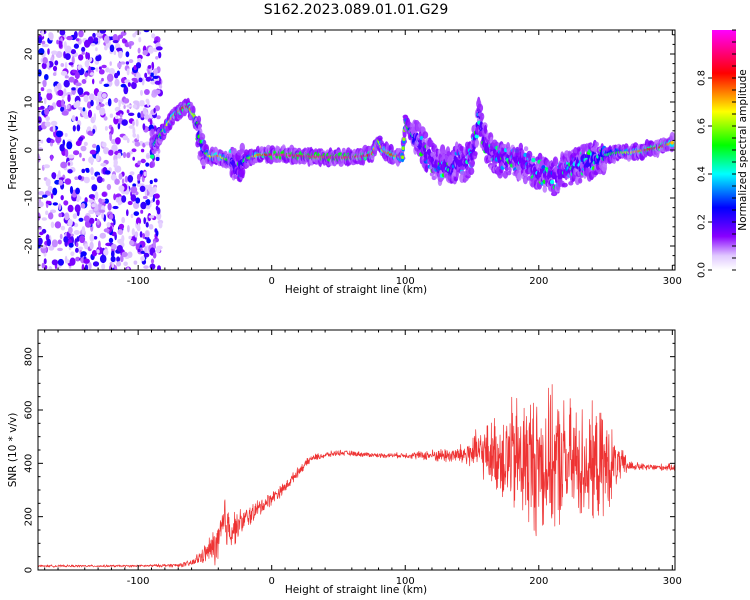 The image size is (750, 600). I want to click on figure-title: S162.2023.089.01.01.G29, so click(356, 10).